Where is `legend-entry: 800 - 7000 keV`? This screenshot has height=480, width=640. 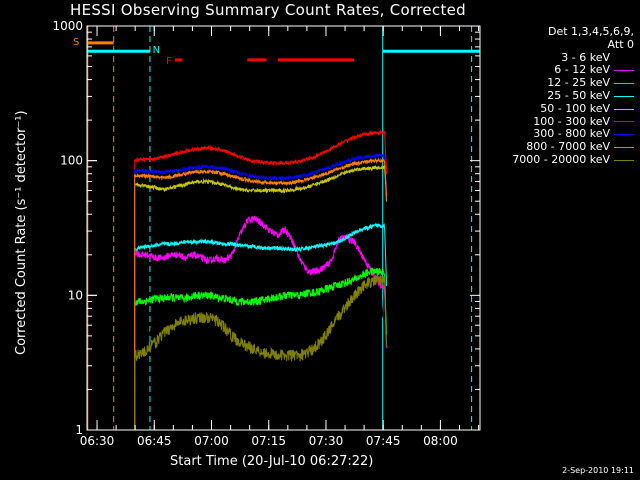
legend-entry: 800 - 7000 keV is located at coordinates (573, 147).